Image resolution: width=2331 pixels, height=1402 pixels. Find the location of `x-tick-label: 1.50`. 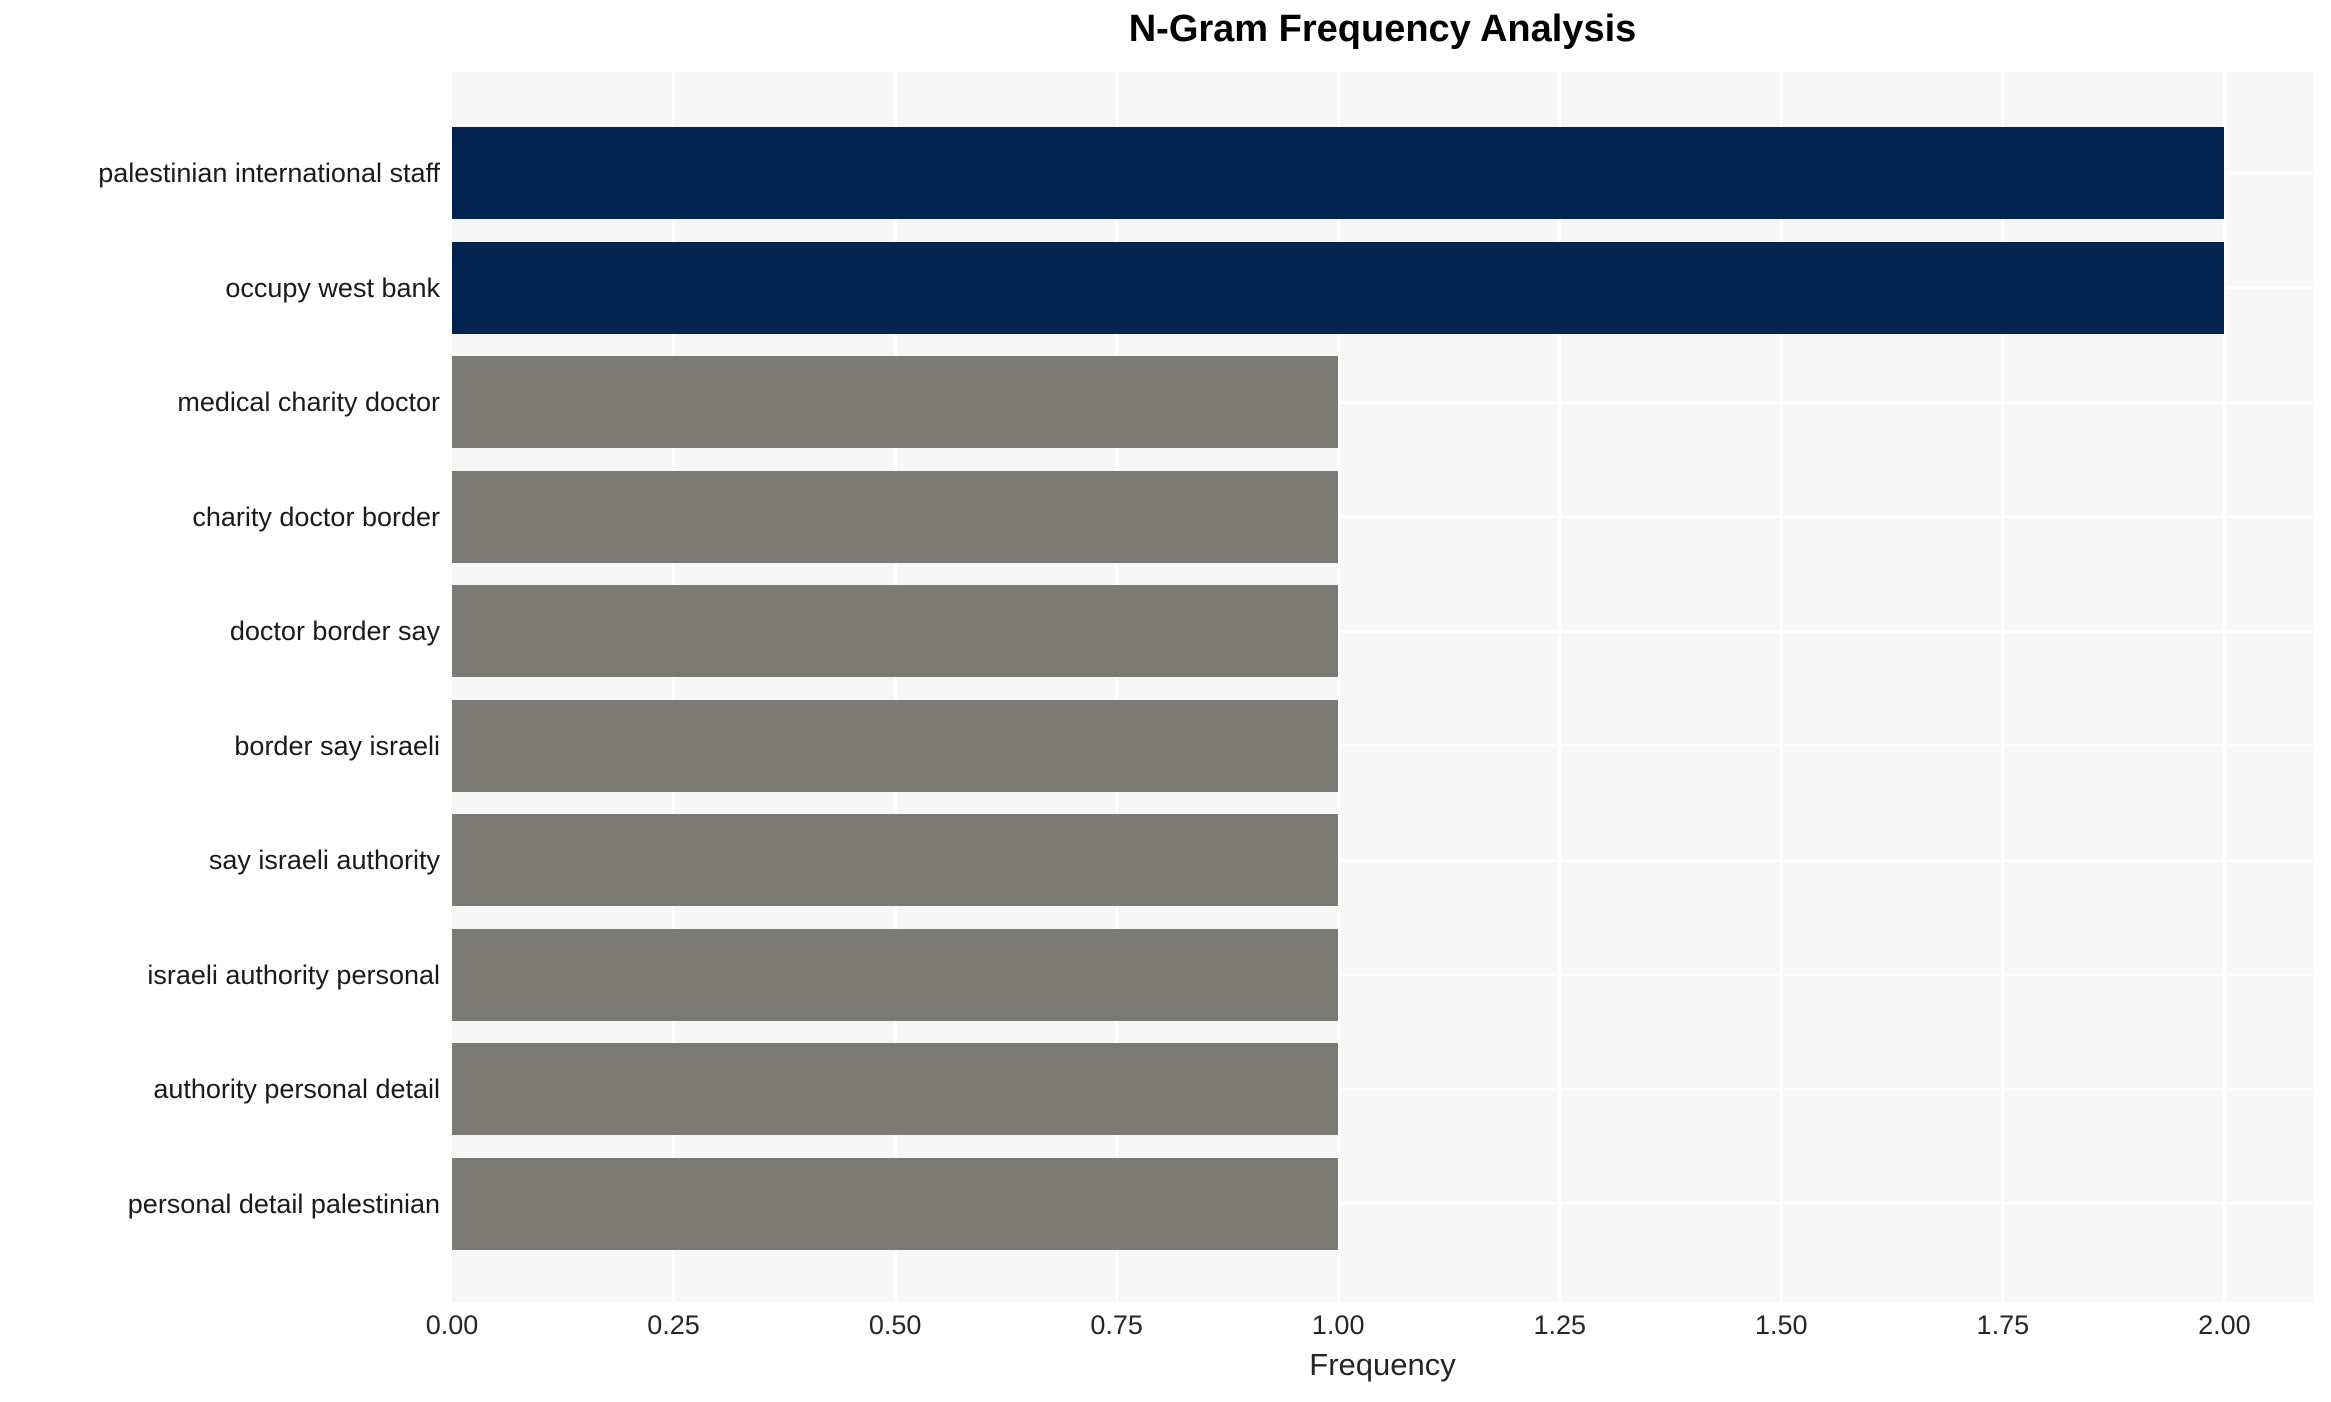

x-tick-label: 1.50 is located at coordinates (1781, 1325).